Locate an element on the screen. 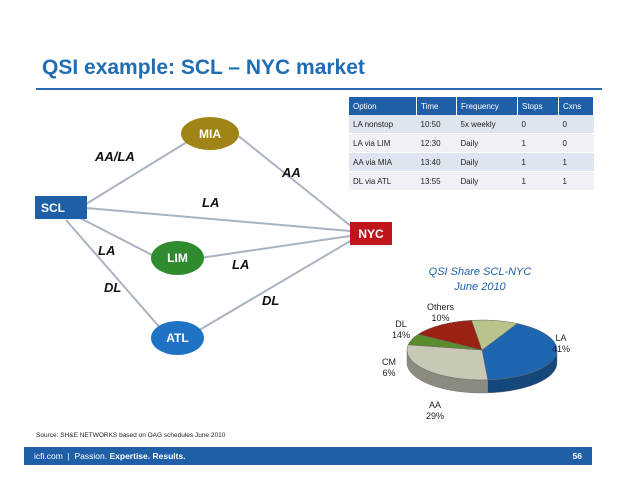  pie-label-value: 14% is located at coordinates (401, 335).